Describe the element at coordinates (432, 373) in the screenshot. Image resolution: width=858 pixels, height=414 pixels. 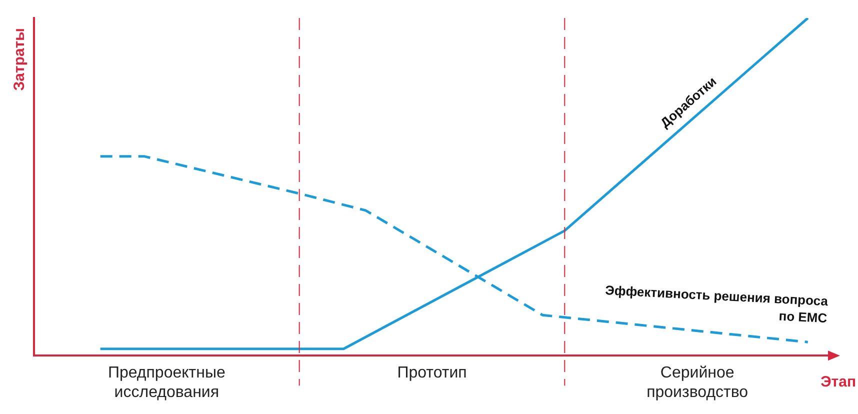
I see `x-tick-label: Прототип` at that location.